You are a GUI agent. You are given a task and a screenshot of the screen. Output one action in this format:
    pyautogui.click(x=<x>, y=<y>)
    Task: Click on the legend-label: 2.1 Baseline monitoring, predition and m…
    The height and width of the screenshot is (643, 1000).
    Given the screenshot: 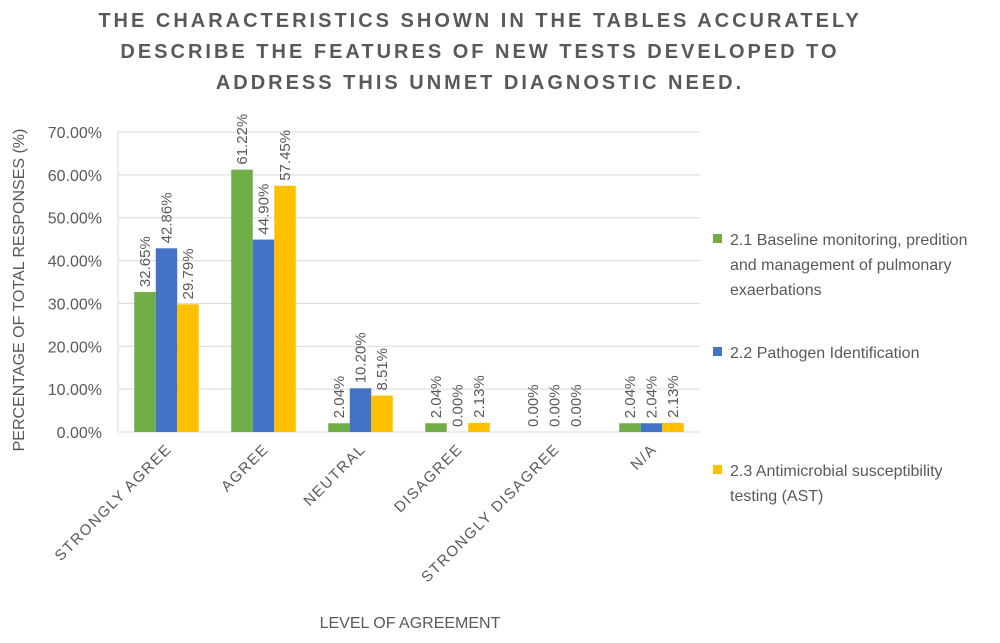 What is the action you would take?
    pyautogui.click(x=849, y=265)
    